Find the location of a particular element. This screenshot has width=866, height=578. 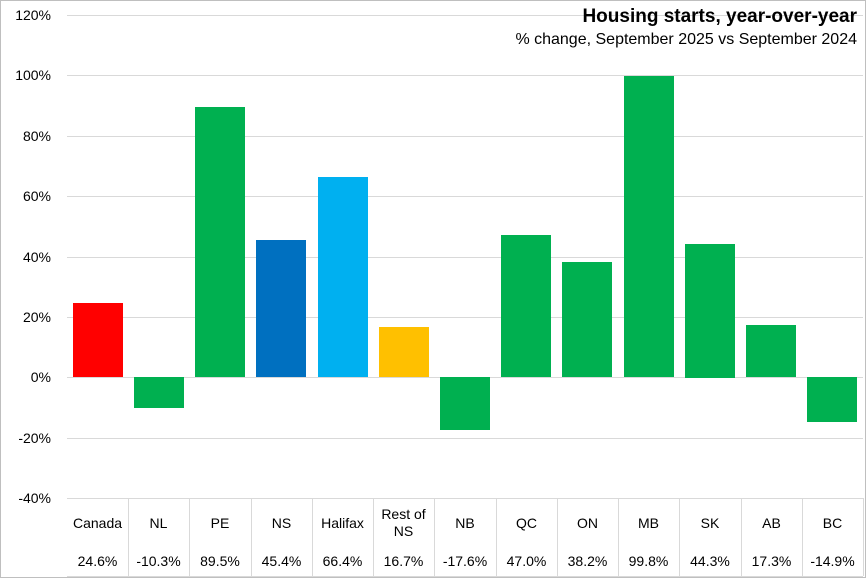

bar-qc is located at coordinates (526, 306).